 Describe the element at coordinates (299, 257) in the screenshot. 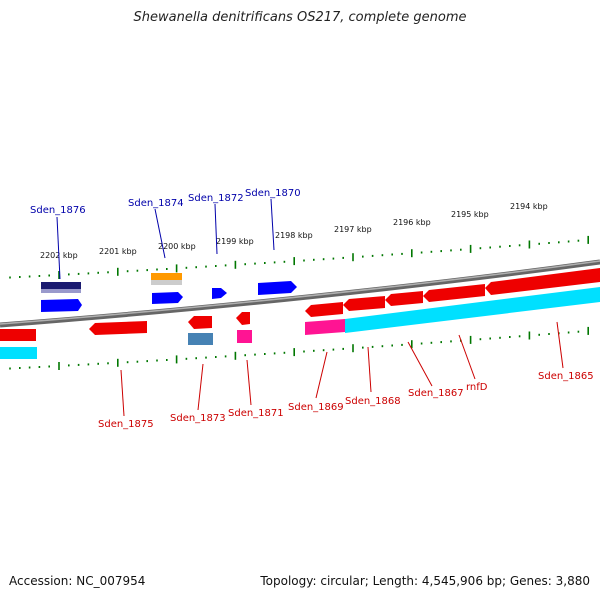

I see `coordinate-ticks-top` at that location.